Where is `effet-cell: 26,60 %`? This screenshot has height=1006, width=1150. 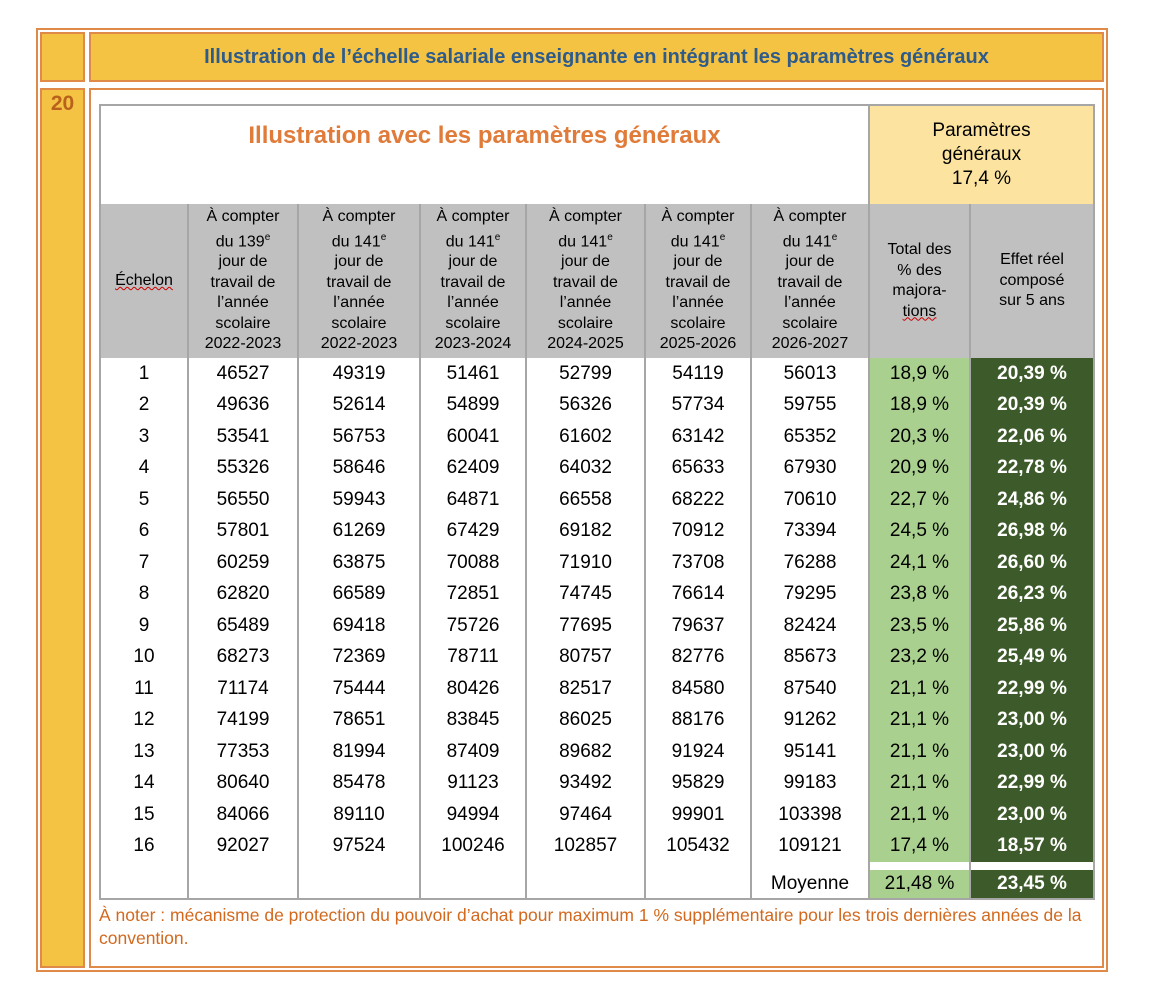 effet-cell: 26,60 % is located at coordinates (1031, 563).